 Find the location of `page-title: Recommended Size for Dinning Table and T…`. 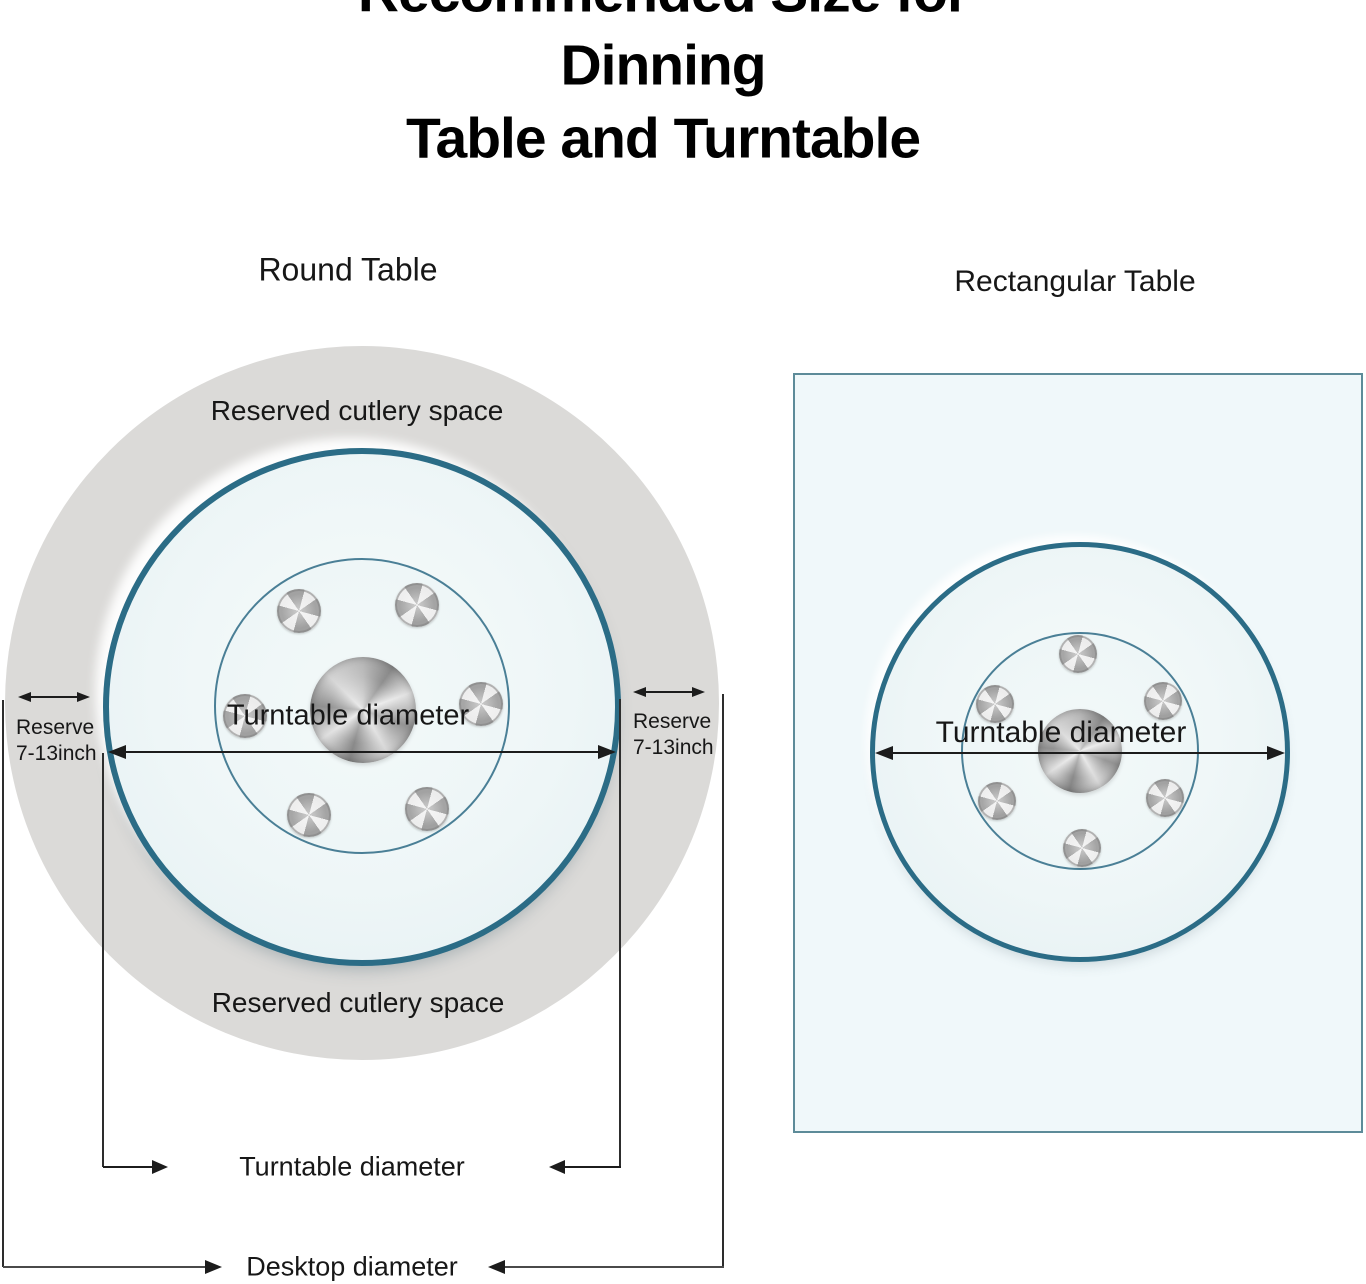

page-title: Recommended Size for Dinning Table and T… is located at coordinates (663, 88).